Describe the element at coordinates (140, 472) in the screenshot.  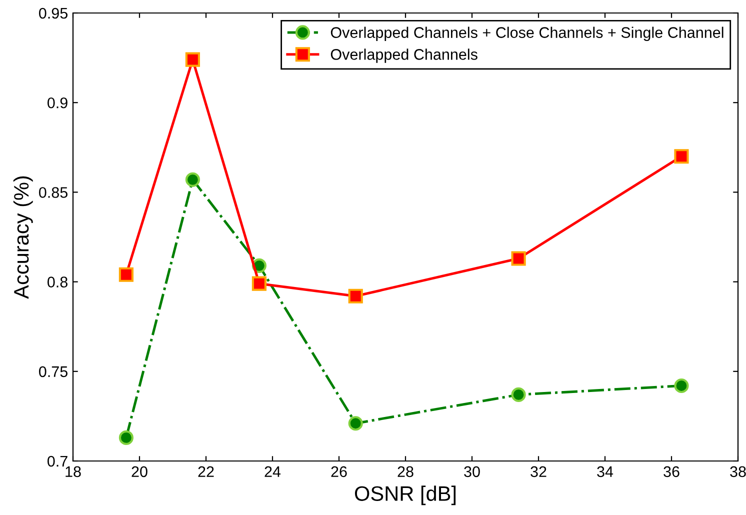
I see `x-tick-label: 20` at that location.